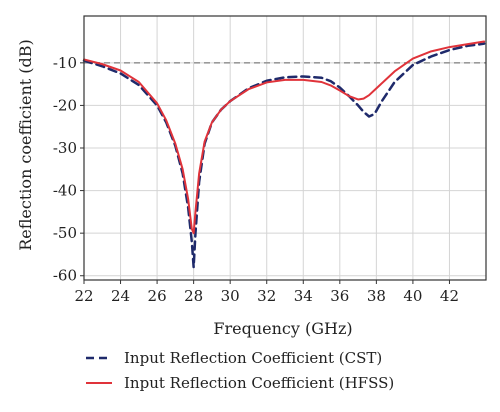  Describe the element at coordinates (303, 296) in the screenshot. I see `x-tick-label: 34` at that location.